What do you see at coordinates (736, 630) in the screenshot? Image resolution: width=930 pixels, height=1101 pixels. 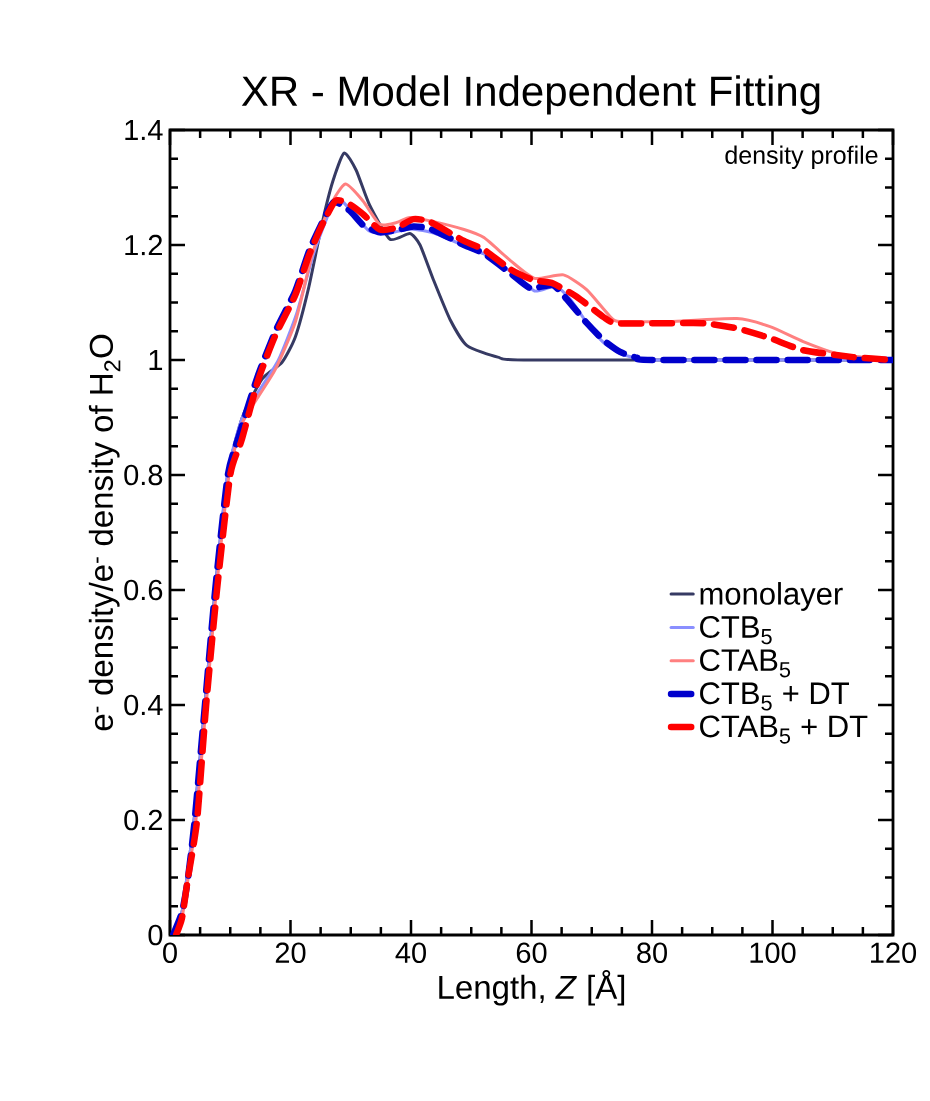 I see `legend-label: CTB$_{5}$` at bounding box center [736, 630].